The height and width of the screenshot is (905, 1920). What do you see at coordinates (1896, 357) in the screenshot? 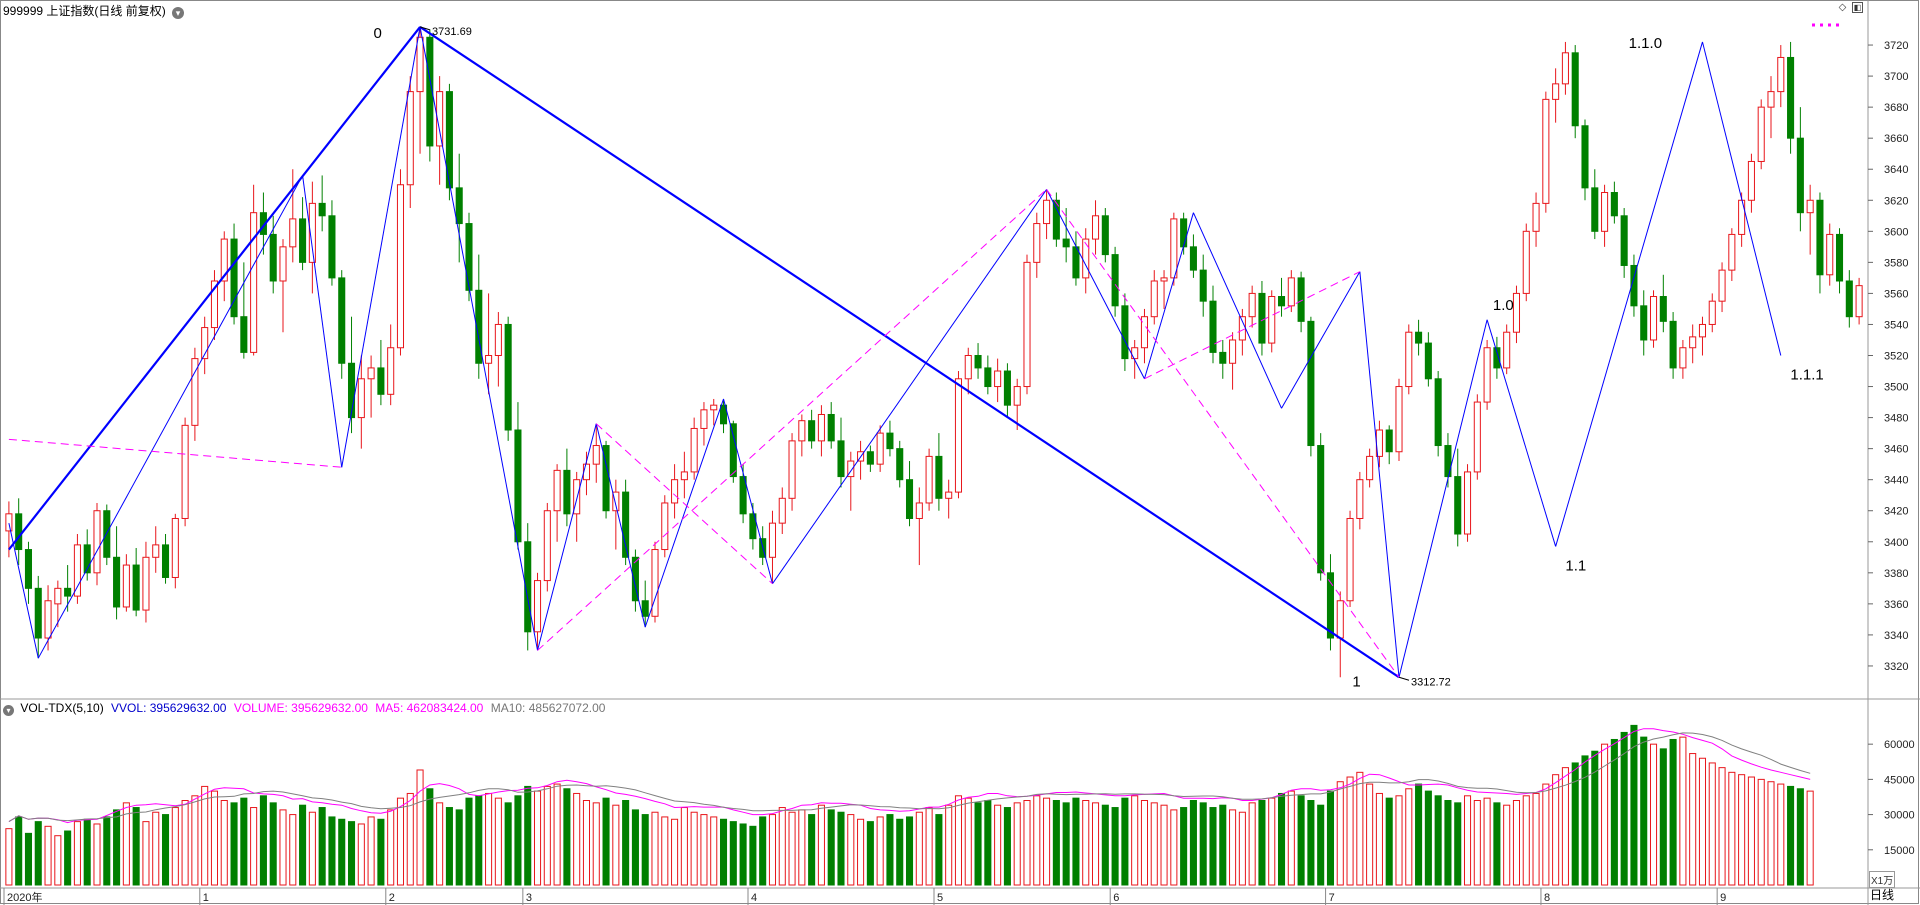
I see `y-tick-label: 3520` at bounding box center [1896, 357].